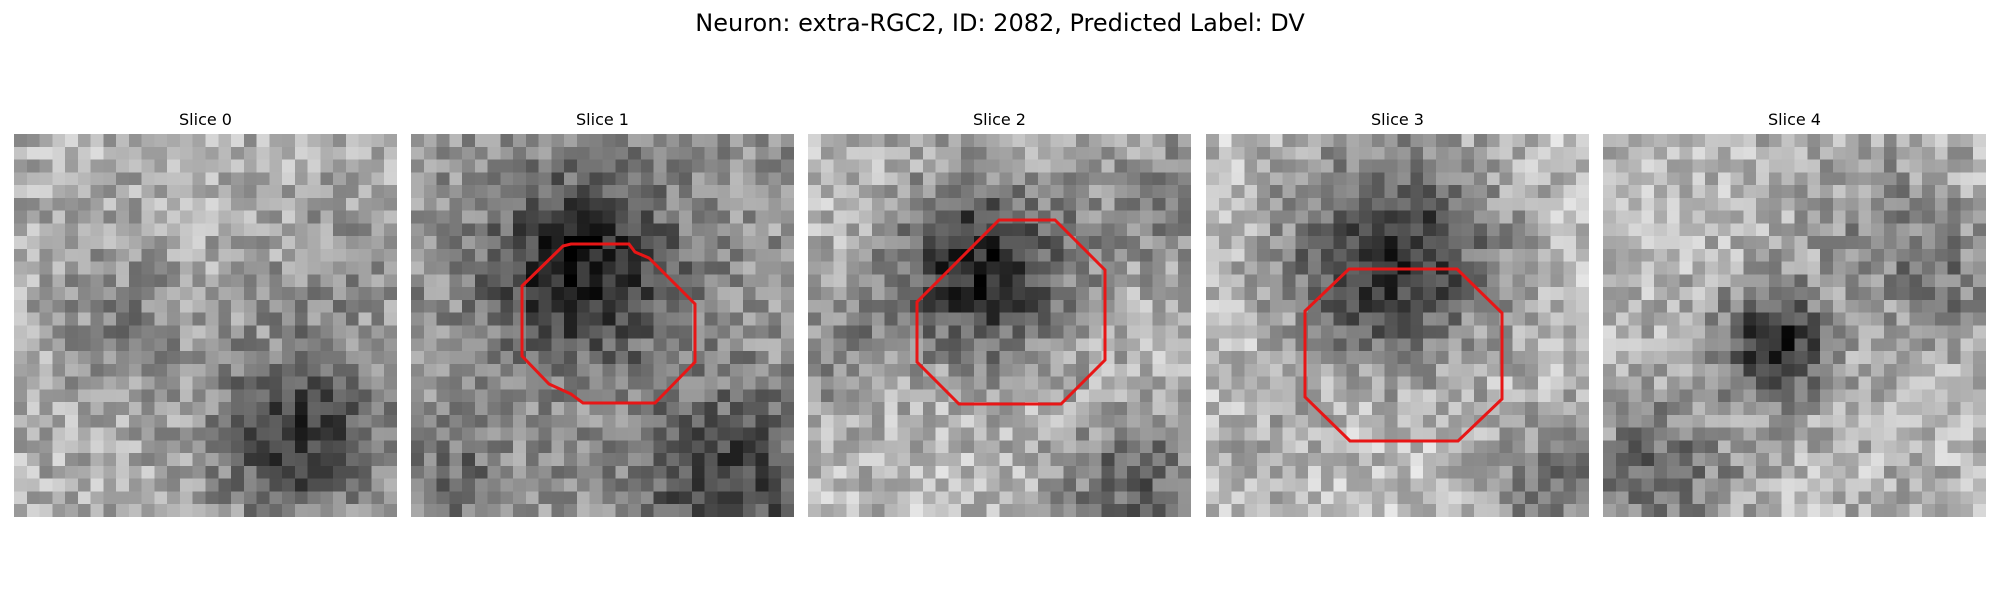 This screenshot has height=600, width=2000. I want to click on slice-4-grayscale-image, so click(1794, 325).